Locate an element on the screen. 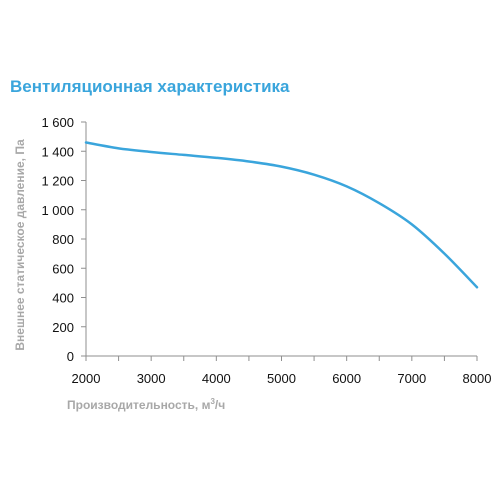 Image resolution: width=500 pixels, height=500 pixels. x-axis-label-text: Производительность, м is located at coordinates (139, 405).